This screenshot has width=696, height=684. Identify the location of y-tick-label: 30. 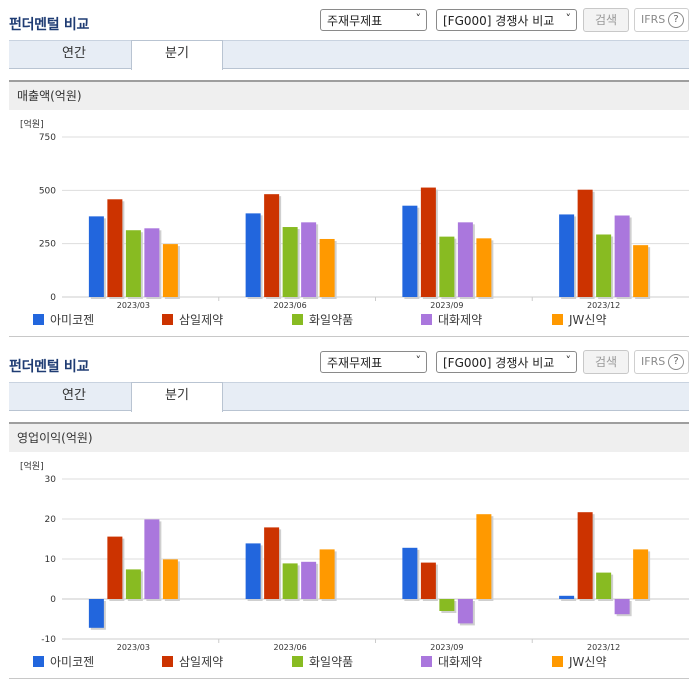
(51, 480).